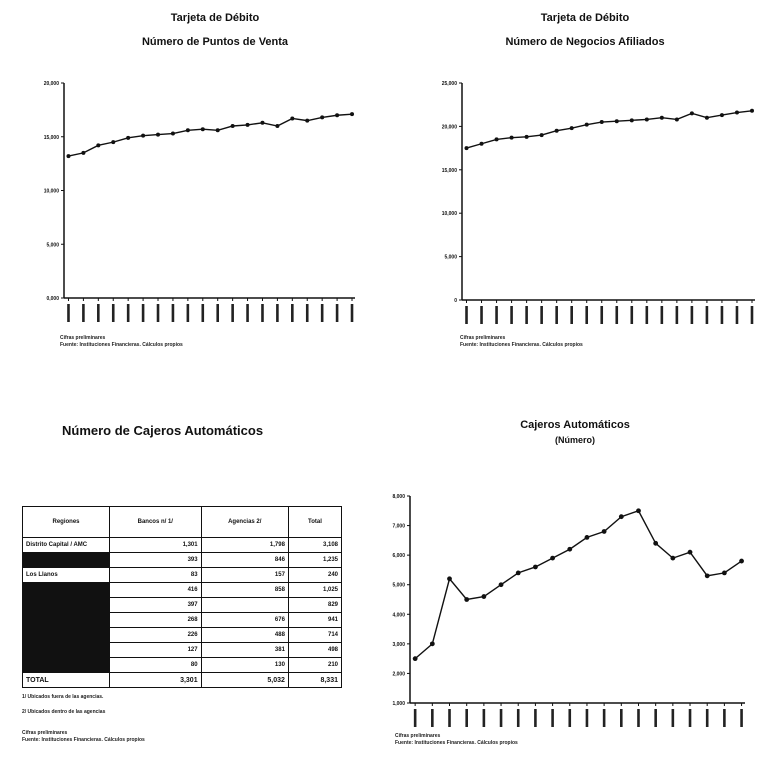 This screenshot has width=772, height=781. I want to click on y-tick-label: 0, so click(455, 301).